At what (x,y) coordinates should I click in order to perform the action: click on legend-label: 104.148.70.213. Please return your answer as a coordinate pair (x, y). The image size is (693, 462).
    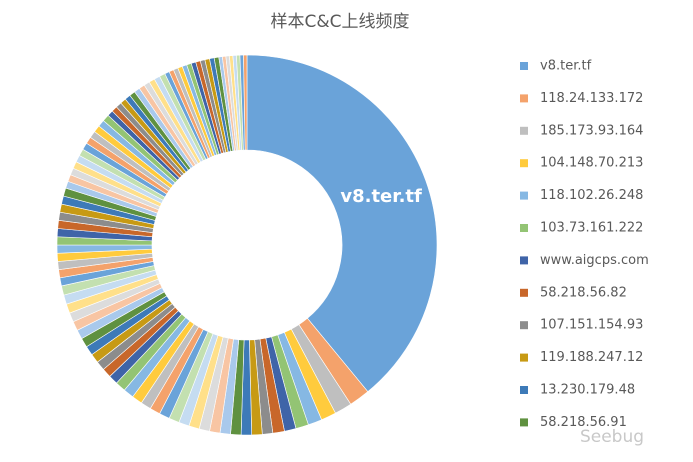
    Looking at the image, I should click on (591, 163).